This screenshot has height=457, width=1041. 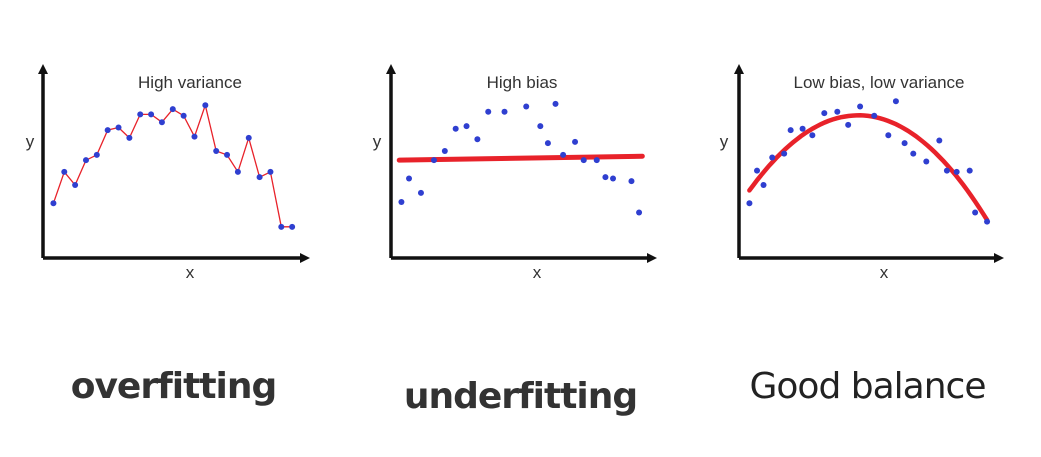 I want to click on chart-underfitting: High bias x y, so click(x=515, y=173).